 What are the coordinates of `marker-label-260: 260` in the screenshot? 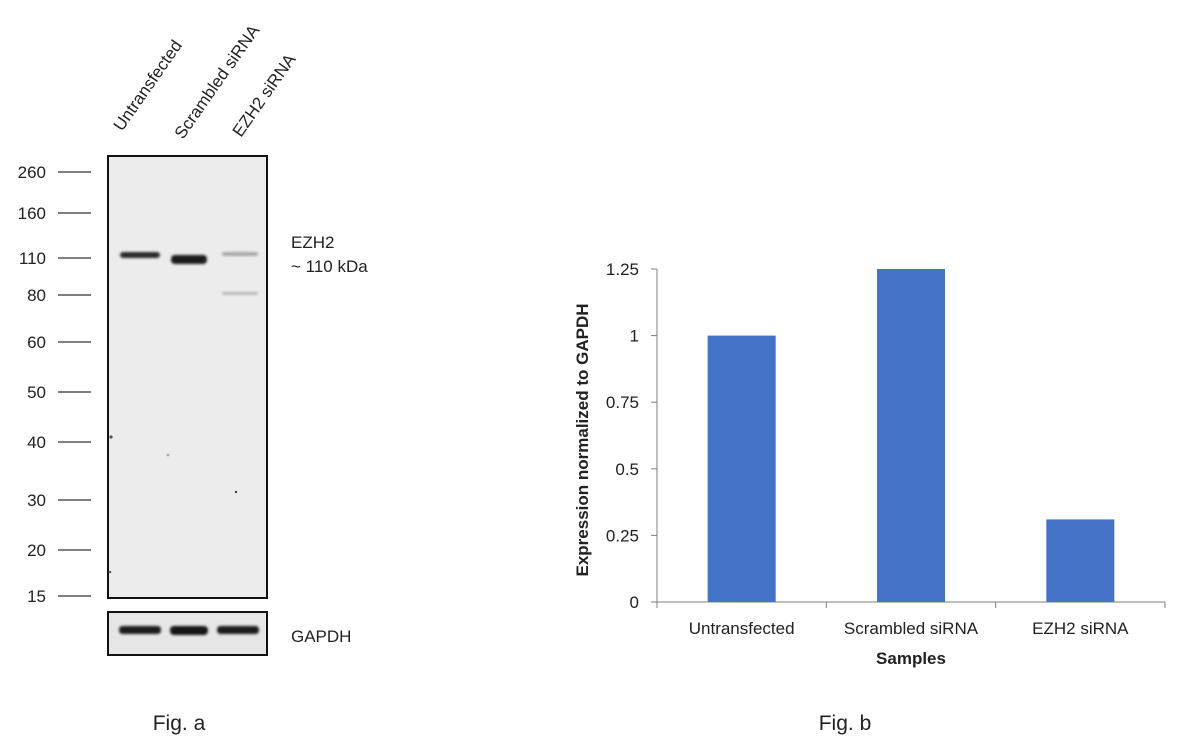 It's located at (32, 172).